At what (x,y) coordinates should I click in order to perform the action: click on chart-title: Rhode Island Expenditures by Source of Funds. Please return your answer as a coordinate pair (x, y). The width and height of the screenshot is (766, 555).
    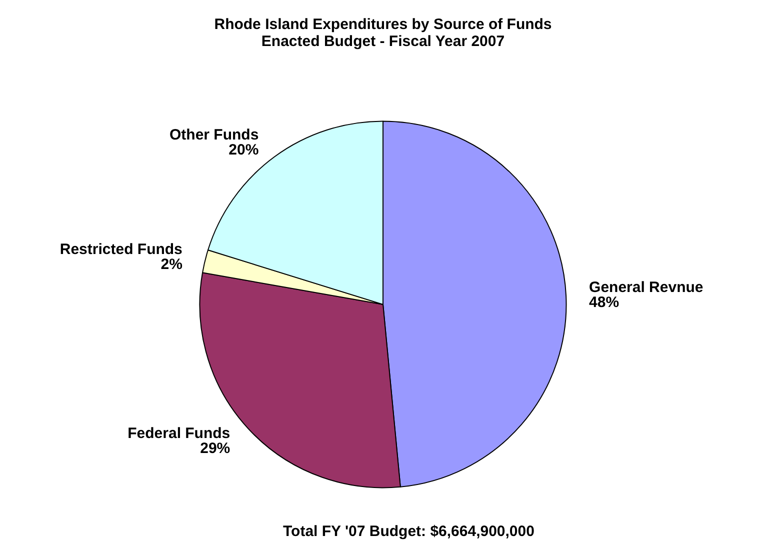
    Looking at the image, I should click on (383, 24).